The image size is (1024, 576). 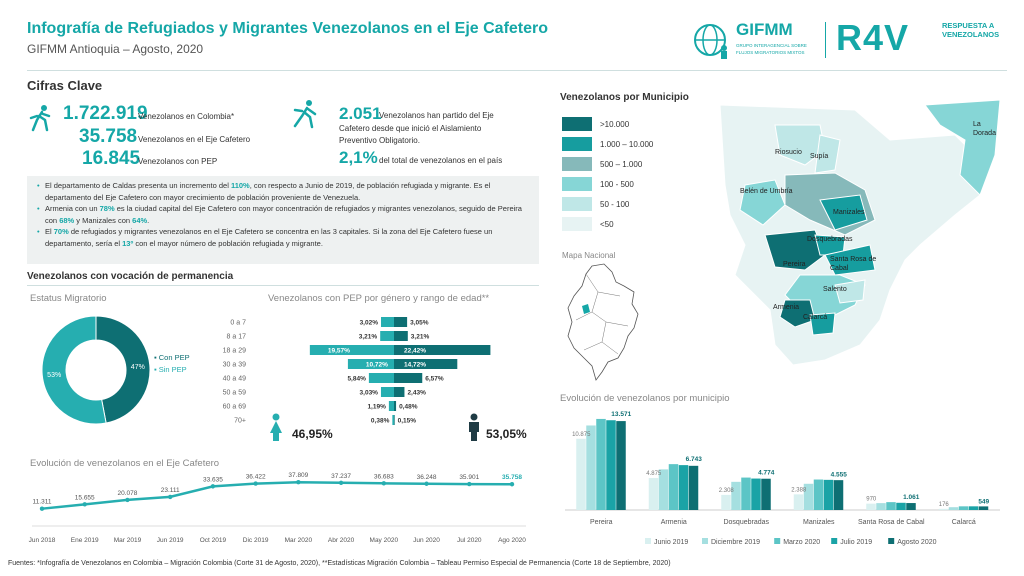 What do you see at coordinates (674, 522) in the screenshot?
I see `bar-category-label: Armenia` at bounding box center [674, 522].